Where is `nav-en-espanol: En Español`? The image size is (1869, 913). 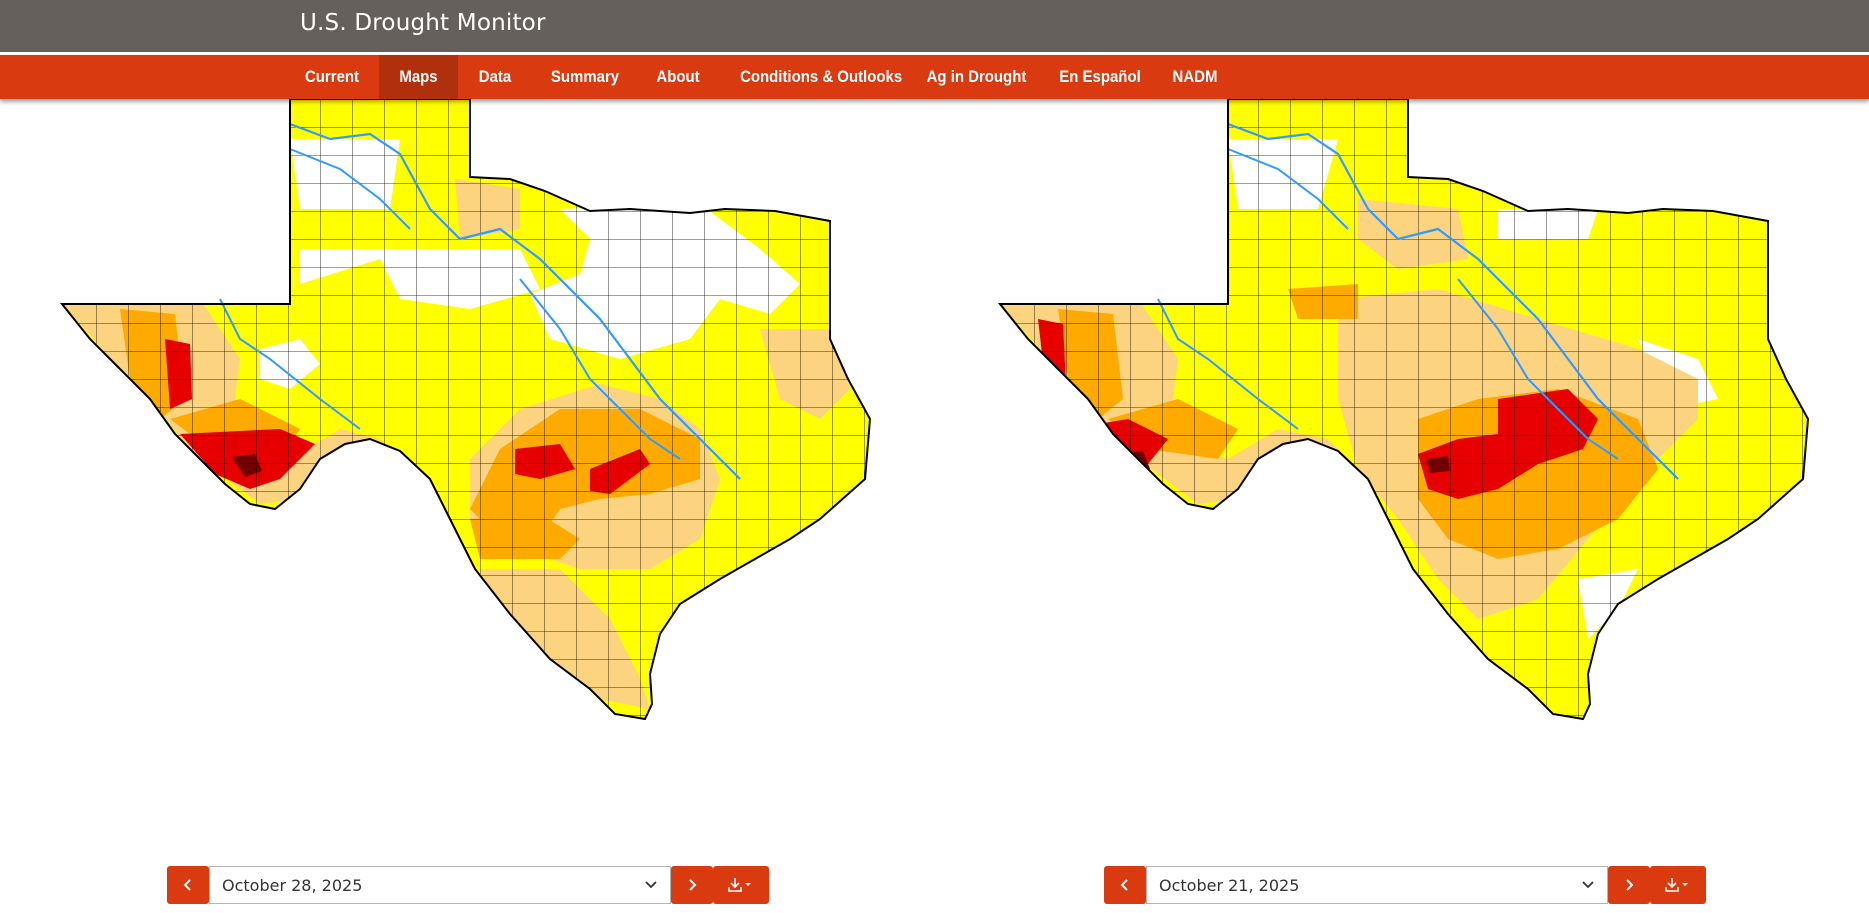 nav-en-espanol: En Español is located at coordinates (1100, 76).